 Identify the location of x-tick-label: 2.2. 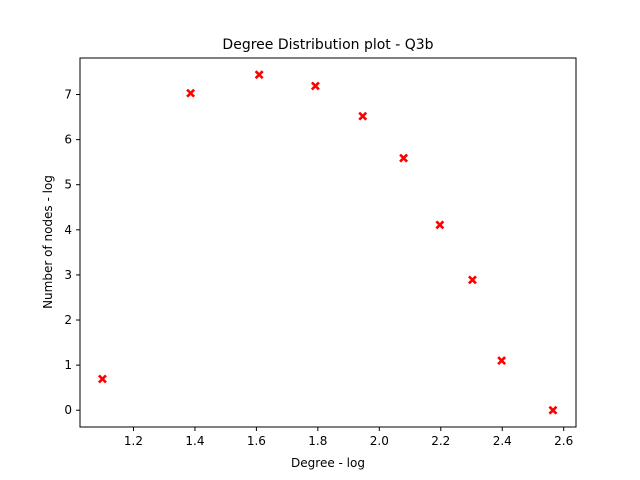
(440, 441).